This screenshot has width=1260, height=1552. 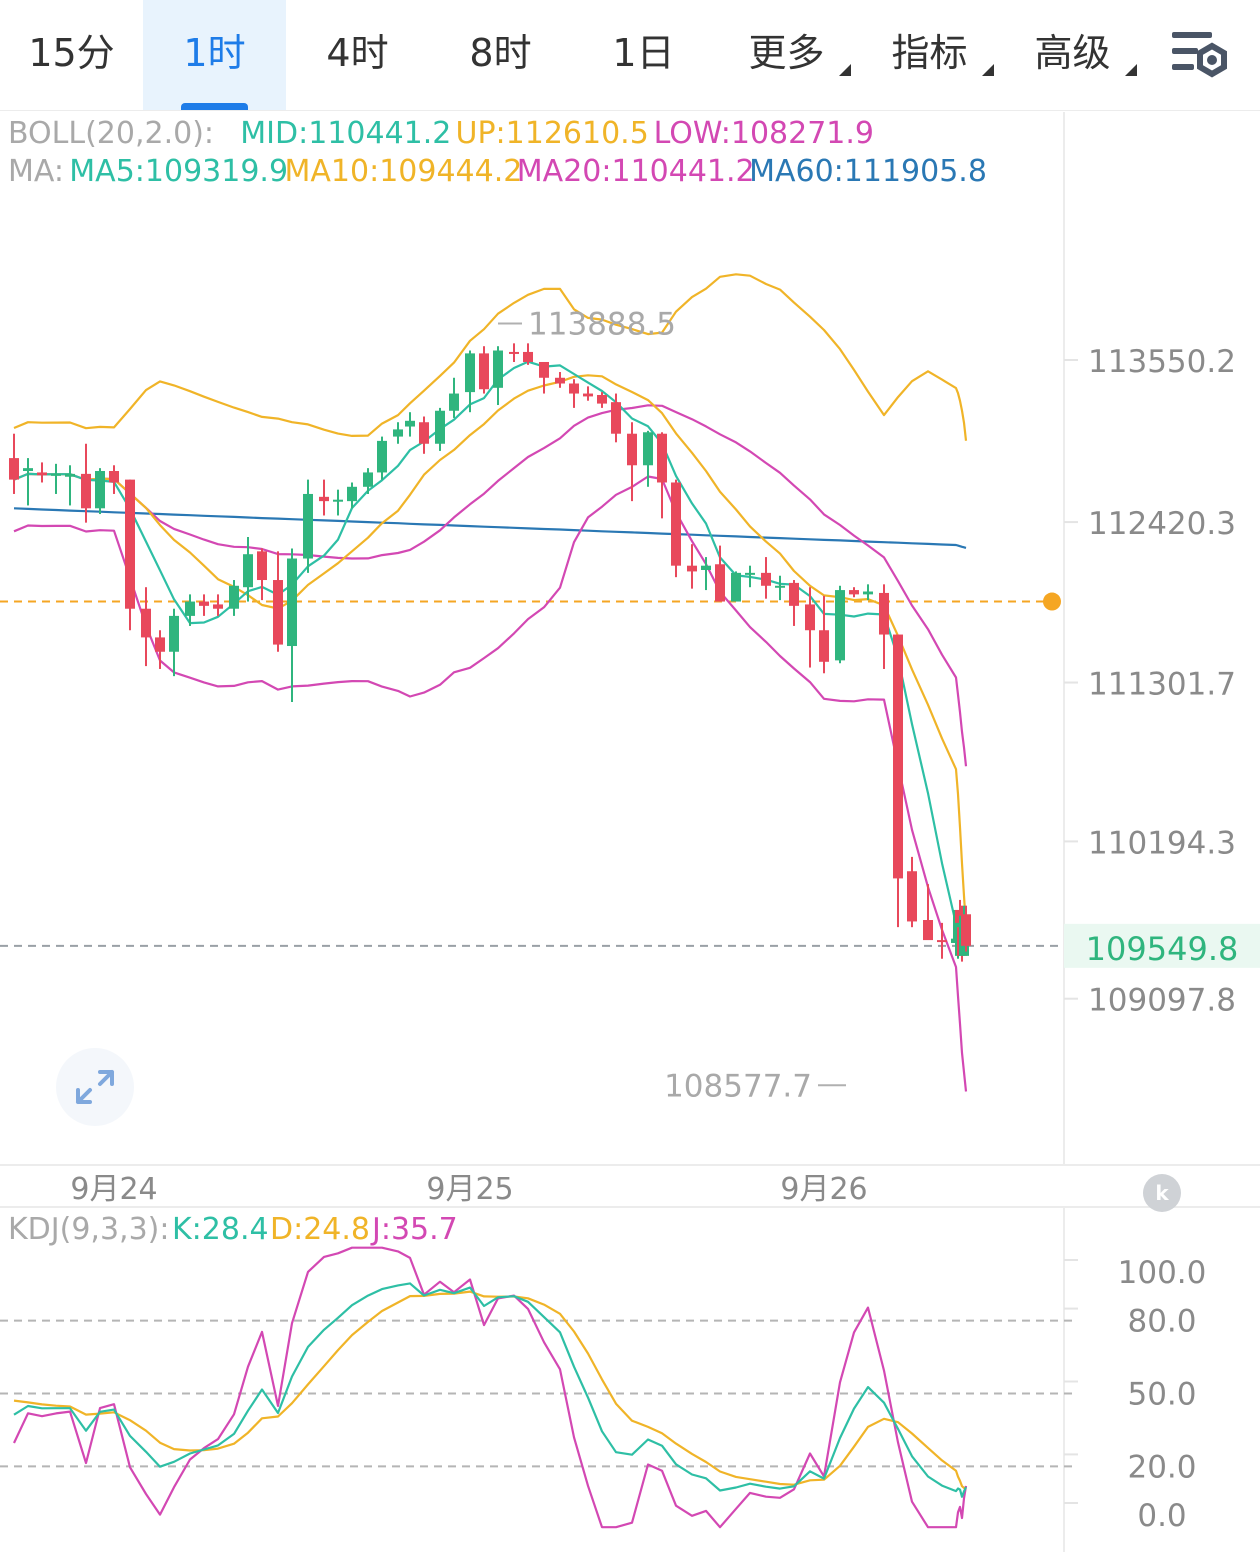 I want to click on tab-label: 4时, so click(x=357, y=53).